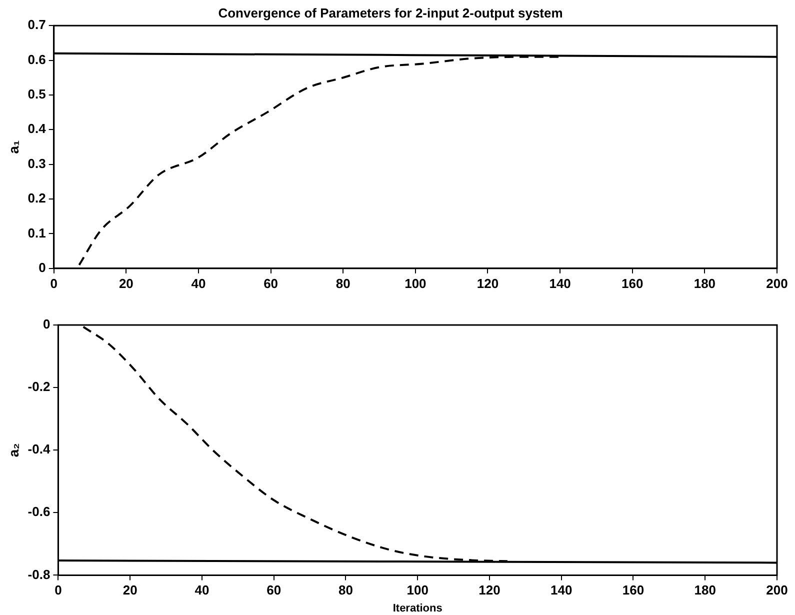  Describe the element at coordinates (37, 232) in the screenshot. I see `y-tick-label: 0.1` at that location.